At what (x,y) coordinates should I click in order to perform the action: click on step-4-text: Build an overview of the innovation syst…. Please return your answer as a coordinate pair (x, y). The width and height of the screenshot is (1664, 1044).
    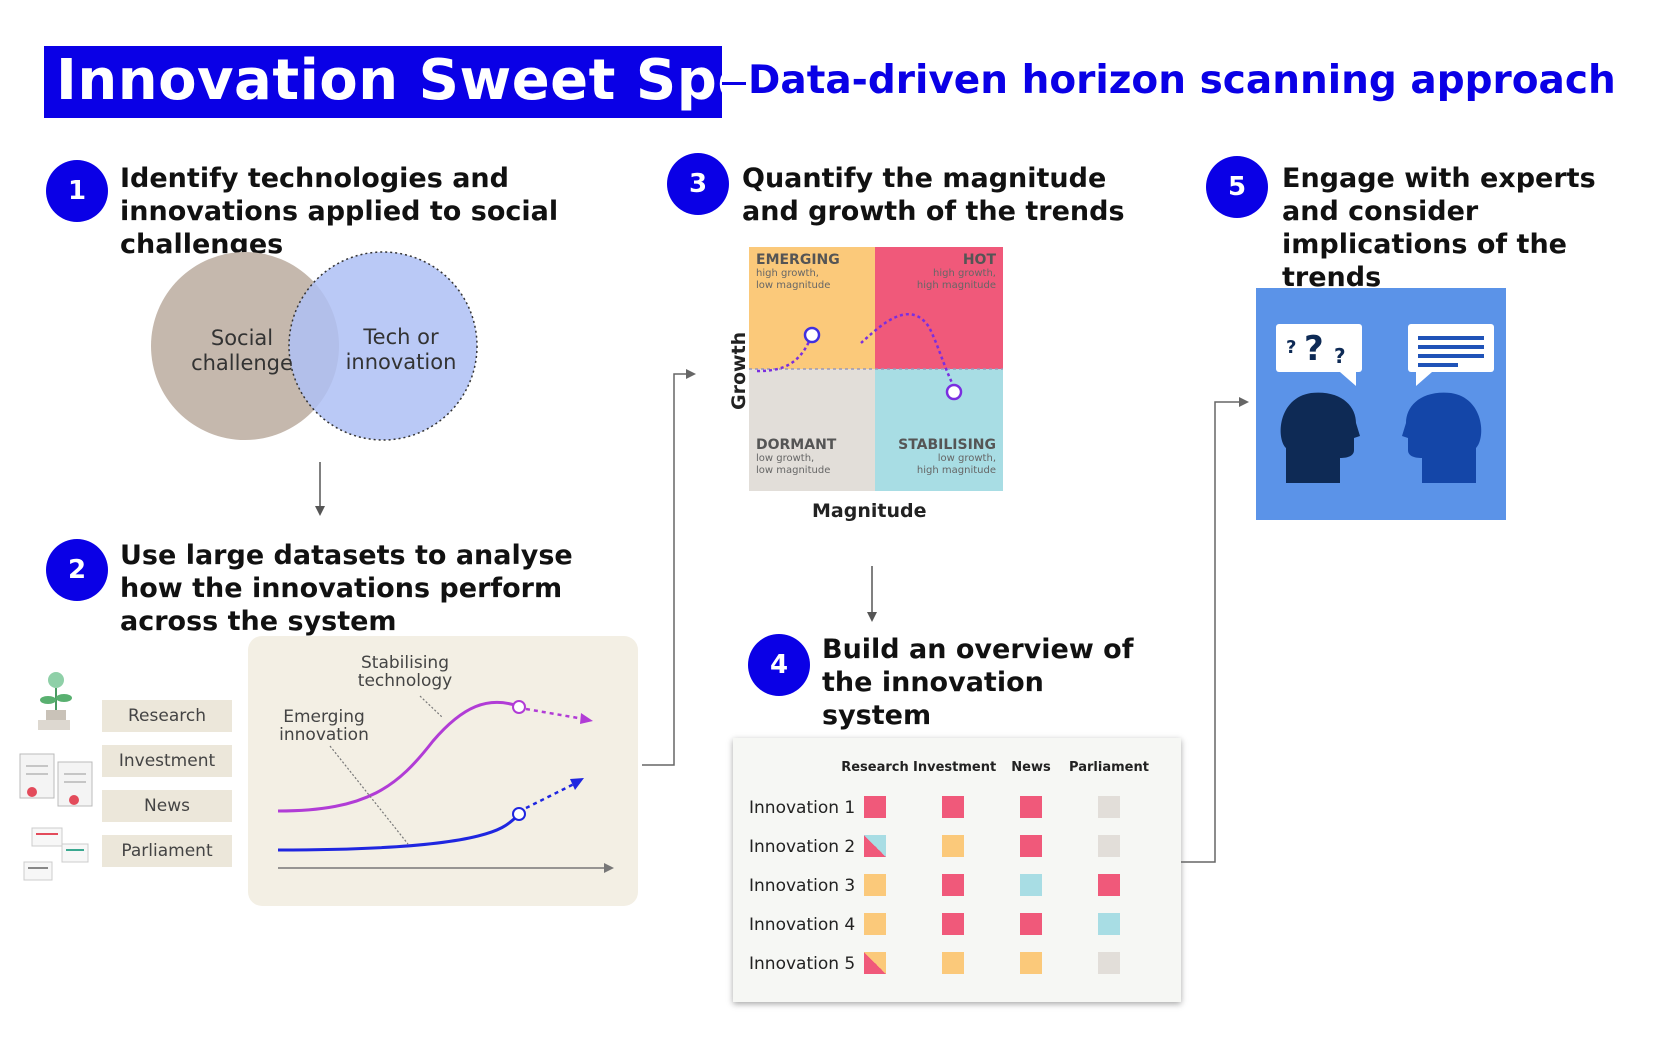
    Looking at the image, I should click on (978, 682).